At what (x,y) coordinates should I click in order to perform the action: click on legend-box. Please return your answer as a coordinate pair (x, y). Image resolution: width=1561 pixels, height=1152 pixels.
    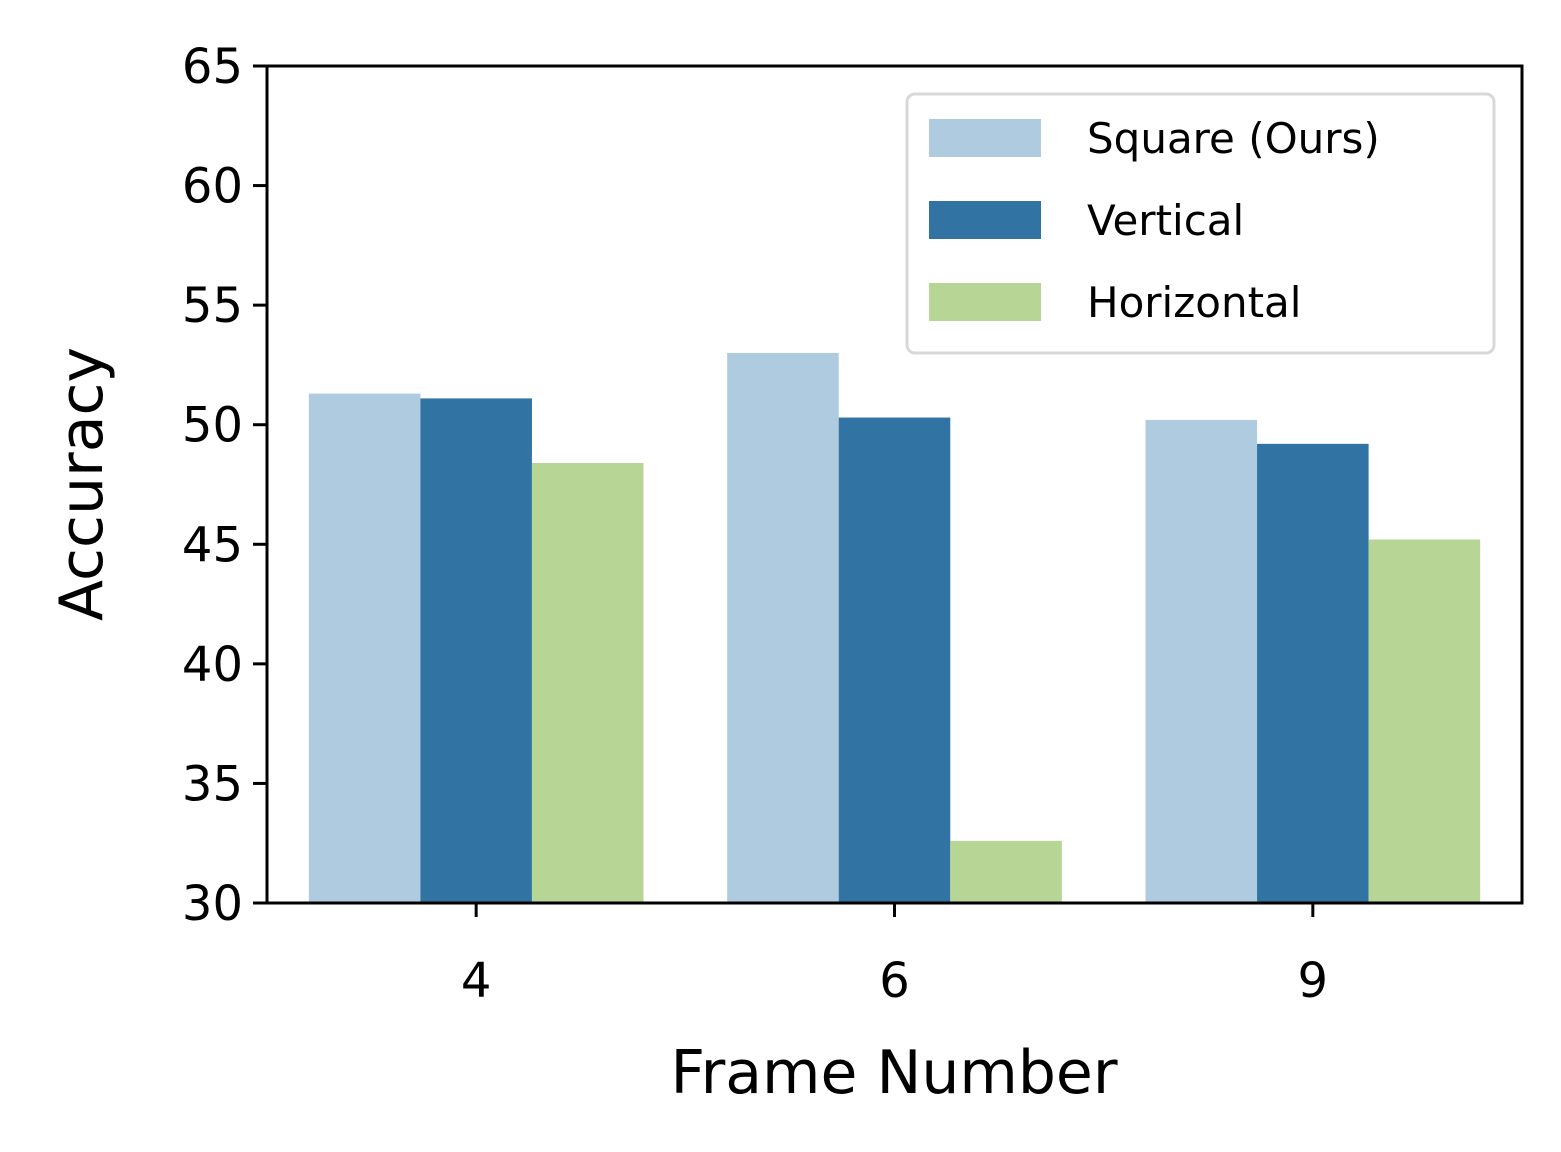
    Looking at the image, I should click on (1200, 223).